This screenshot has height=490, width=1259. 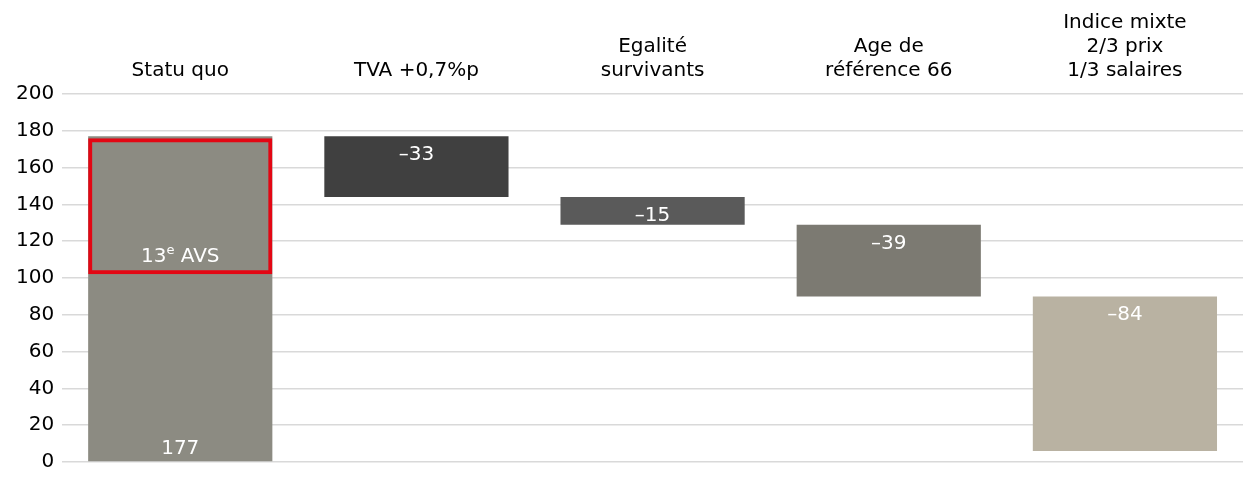 I want to click on y-tick-label: 180, so click(x=35, y=129).